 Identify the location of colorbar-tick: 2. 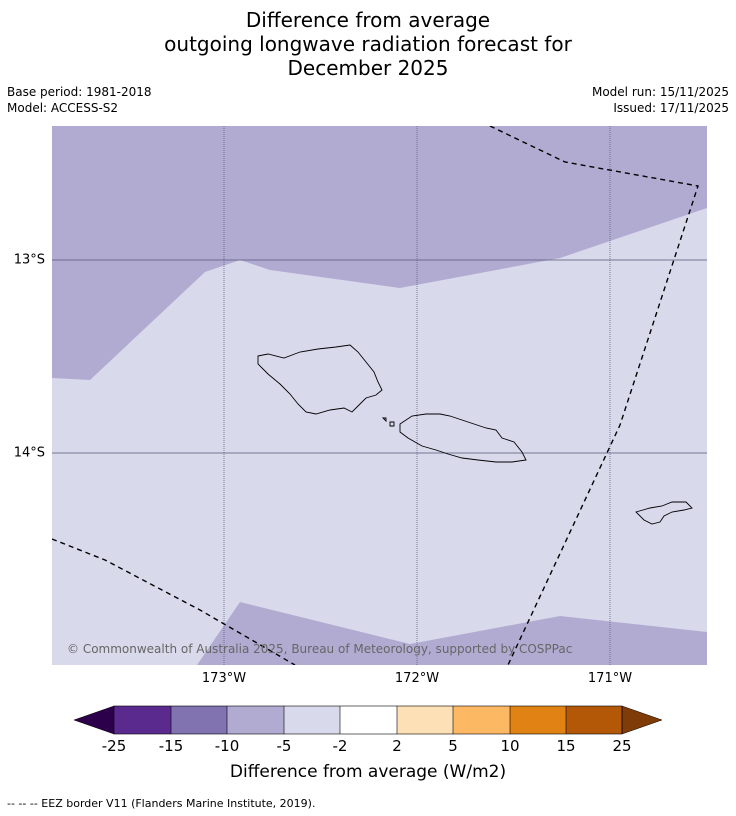
(397, 746).